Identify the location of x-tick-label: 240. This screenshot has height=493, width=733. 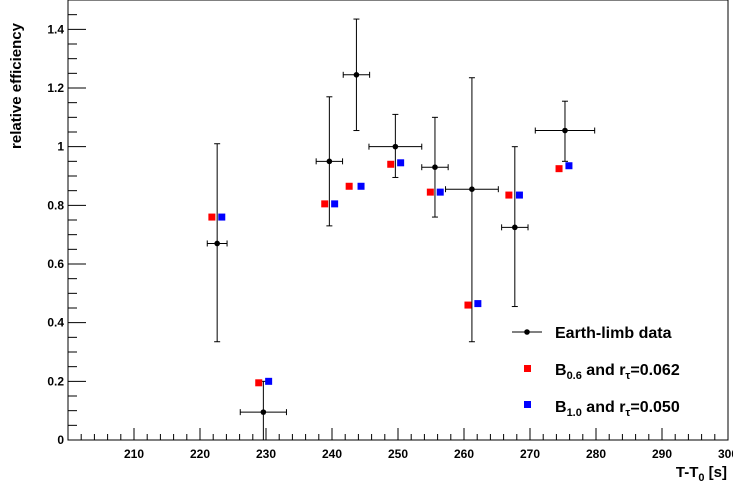
(332, 454).